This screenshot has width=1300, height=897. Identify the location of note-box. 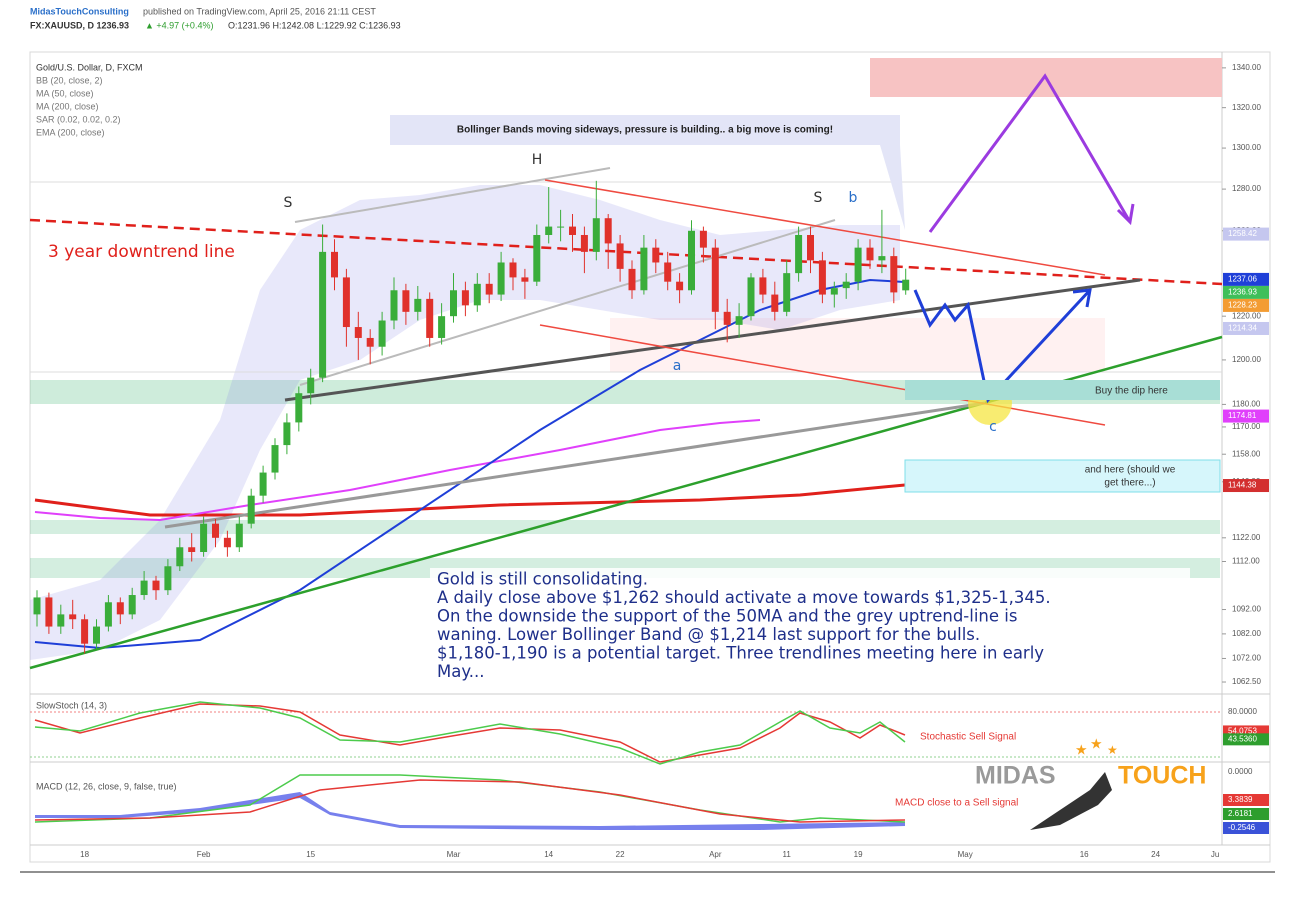
(647, 172).